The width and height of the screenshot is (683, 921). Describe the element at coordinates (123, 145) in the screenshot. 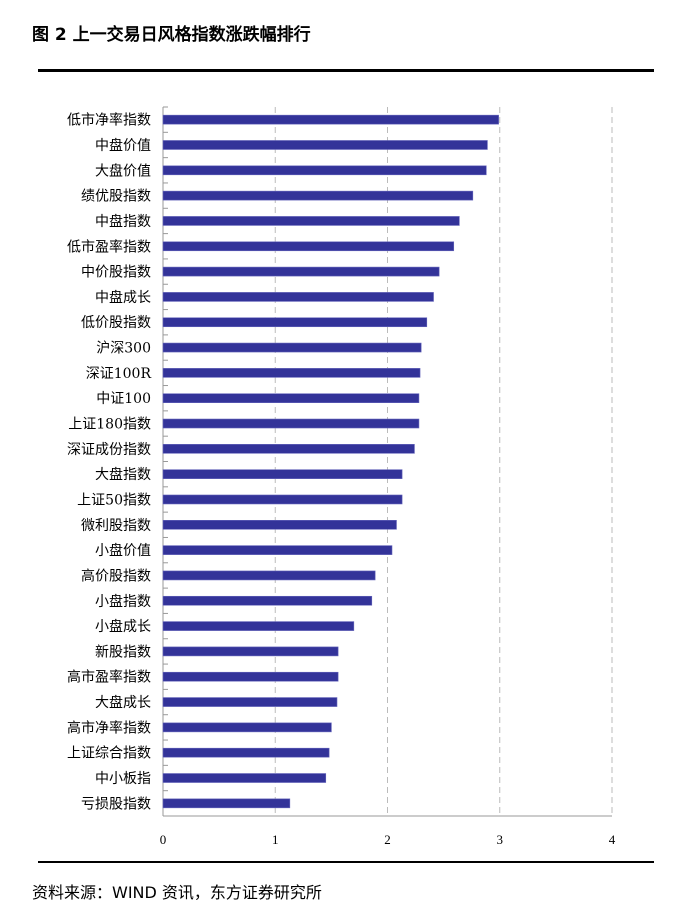

I see `category-label: 中盘价值` at that location.